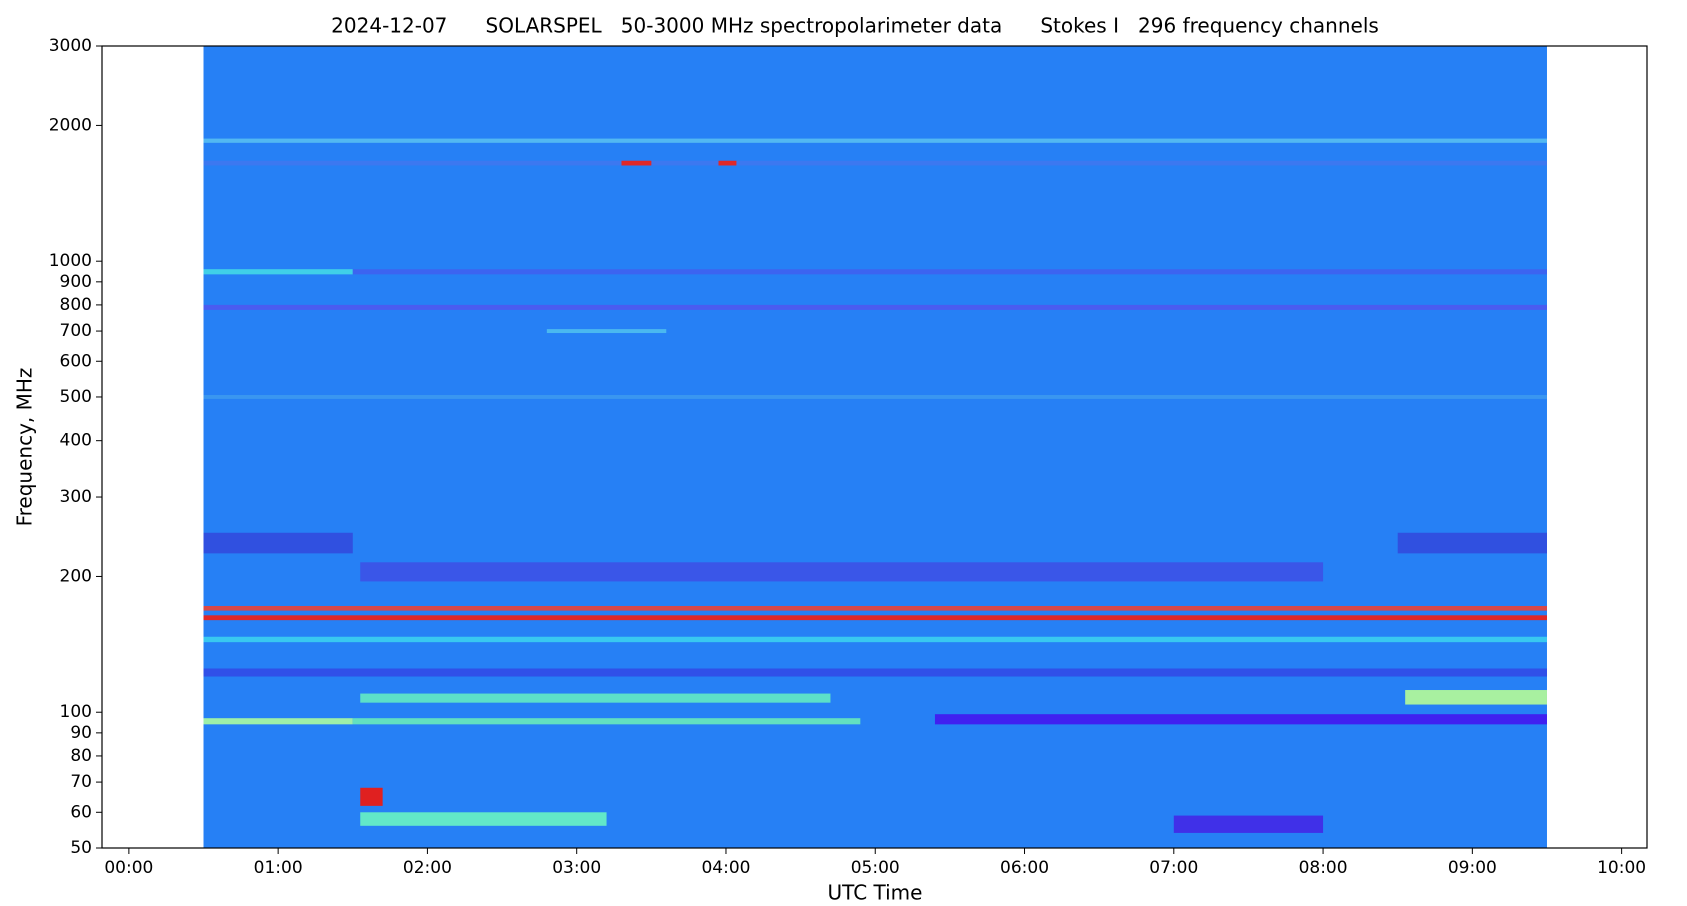 The height and width of the screenshot is (906, 1687). I want to click on x-tick-label: 06:00, so click(1024, 868).